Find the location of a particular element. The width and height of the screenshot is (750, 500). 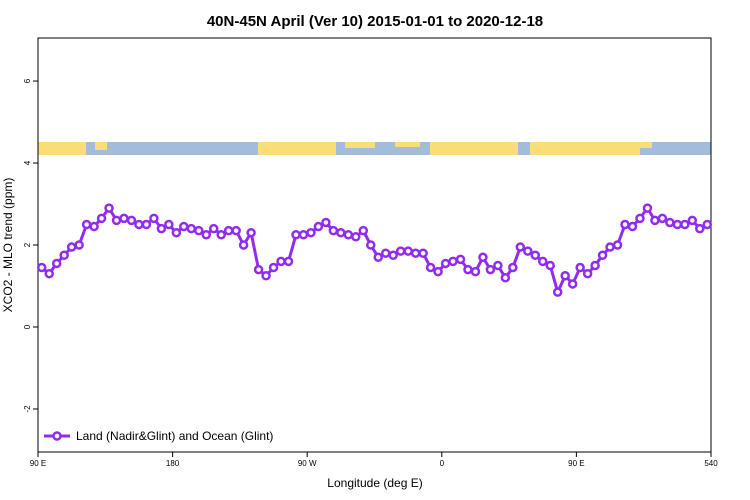

x-tick-label: 90 W is located at coordinates (307, 463).